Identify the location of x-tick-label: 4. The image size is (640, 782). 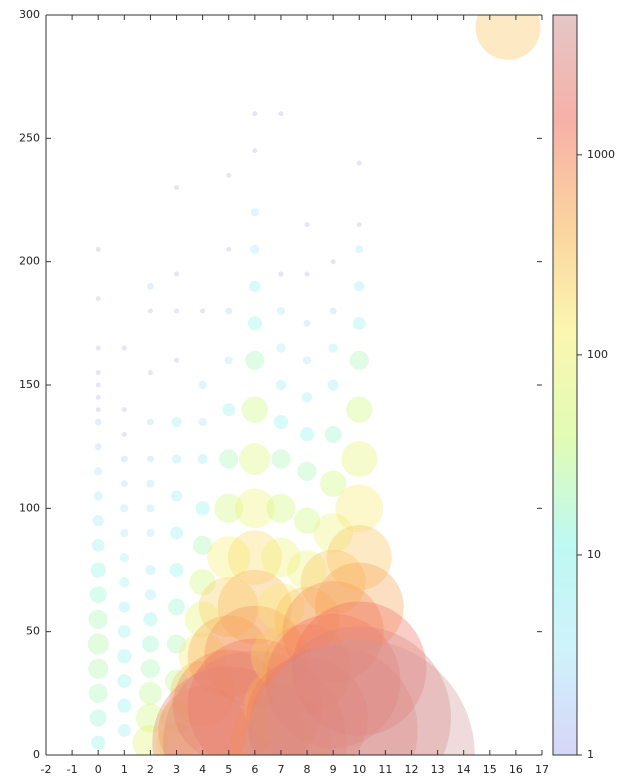
(202, 769).